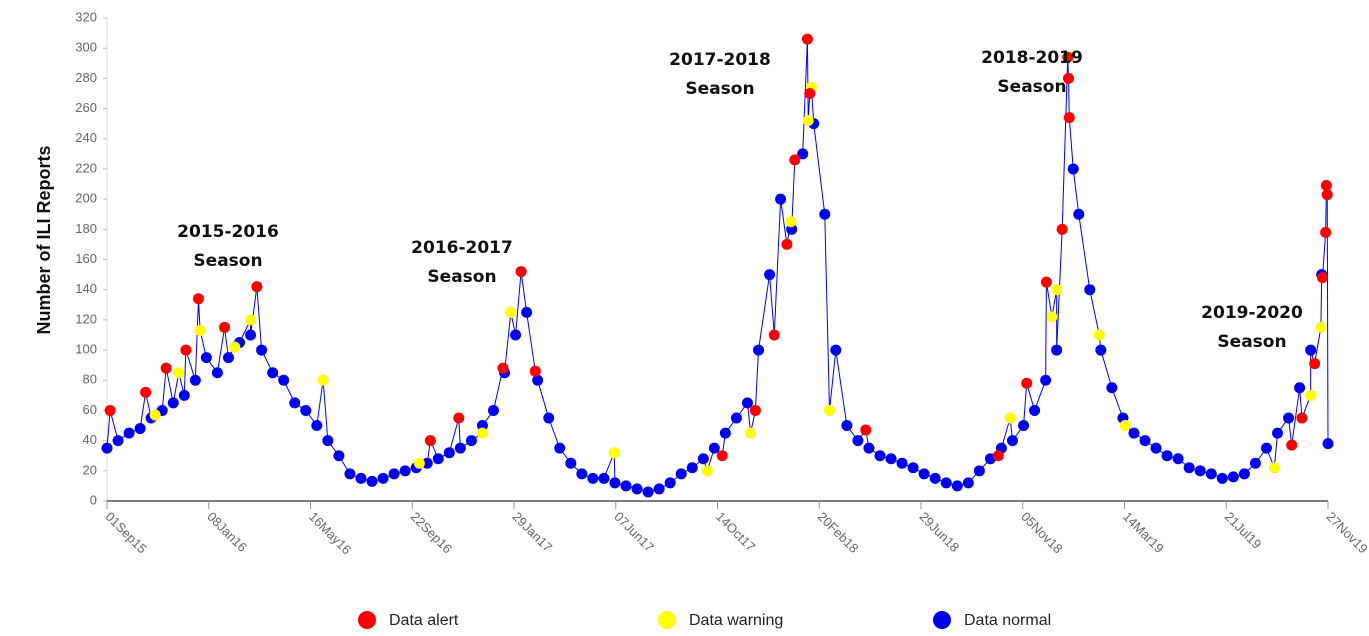 The width and height of the screenshot is (1369, 636). I want to click on y-tick-label: 280, so click(86, 77).